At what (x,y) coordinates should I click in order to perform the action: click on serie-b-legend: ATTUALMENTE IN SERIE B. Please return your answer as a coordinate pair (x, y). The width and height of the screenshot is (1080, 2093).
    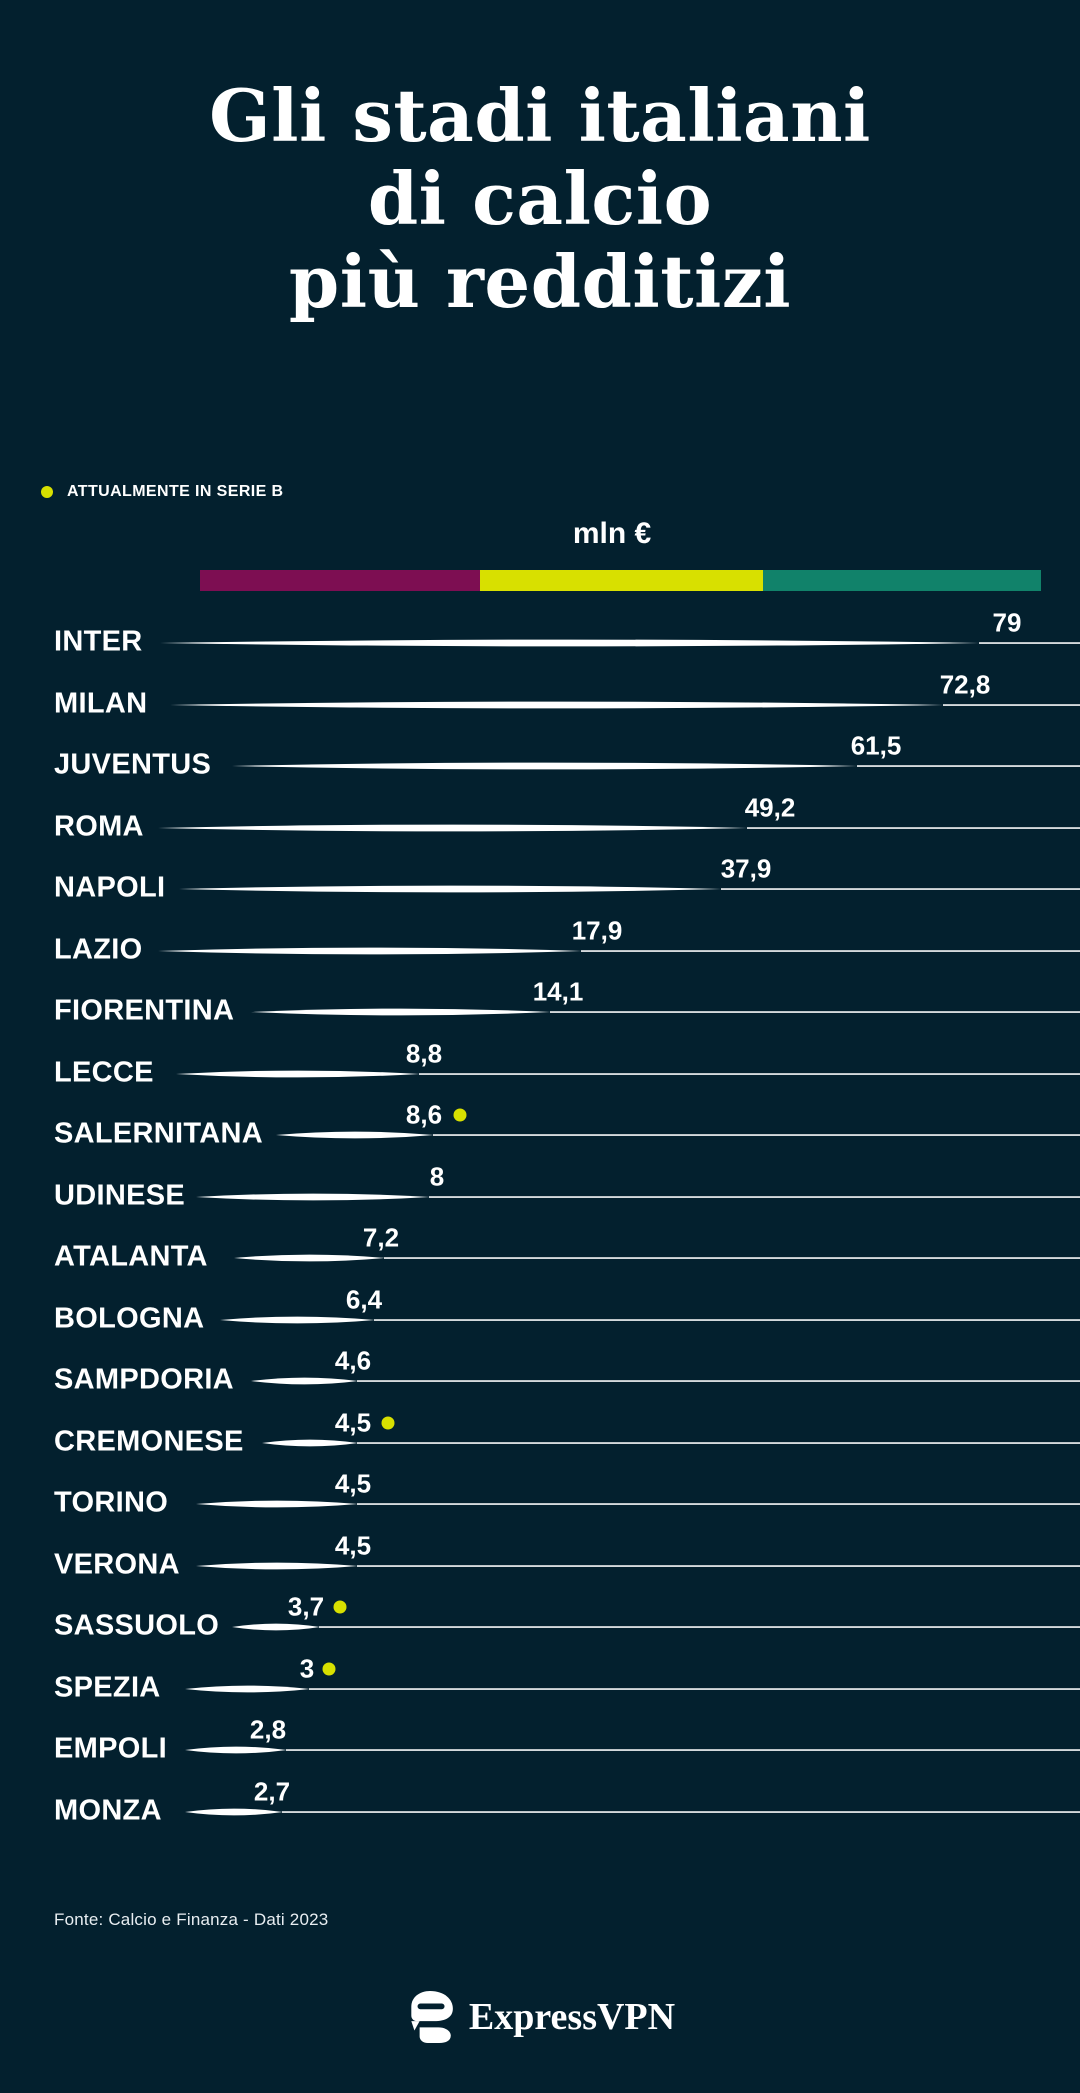
    Looking at the image, I should click on (162, 492).